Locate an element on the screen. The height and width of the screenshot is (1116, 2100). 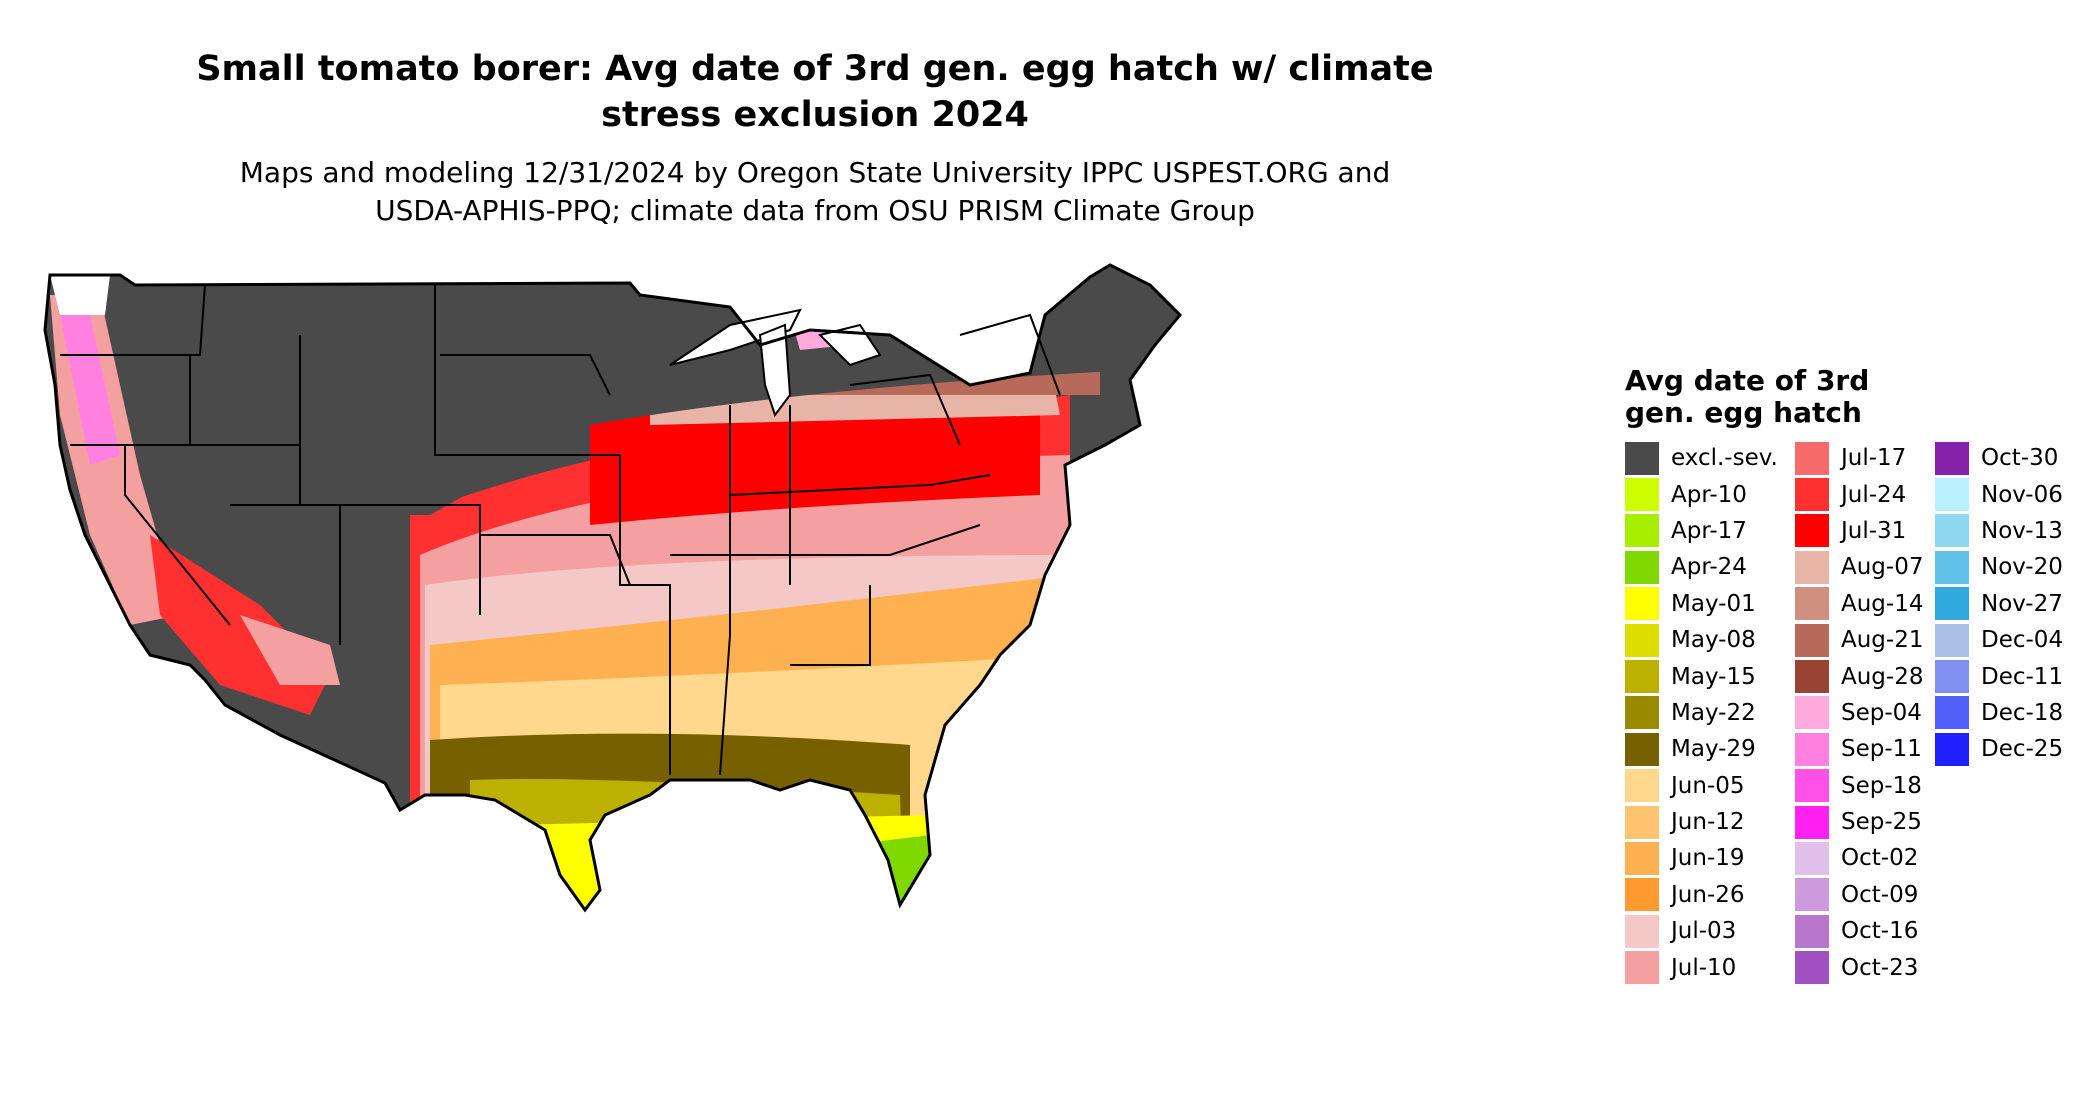
legend-label: excl.-sev. is located at coordinates (1724, 458).